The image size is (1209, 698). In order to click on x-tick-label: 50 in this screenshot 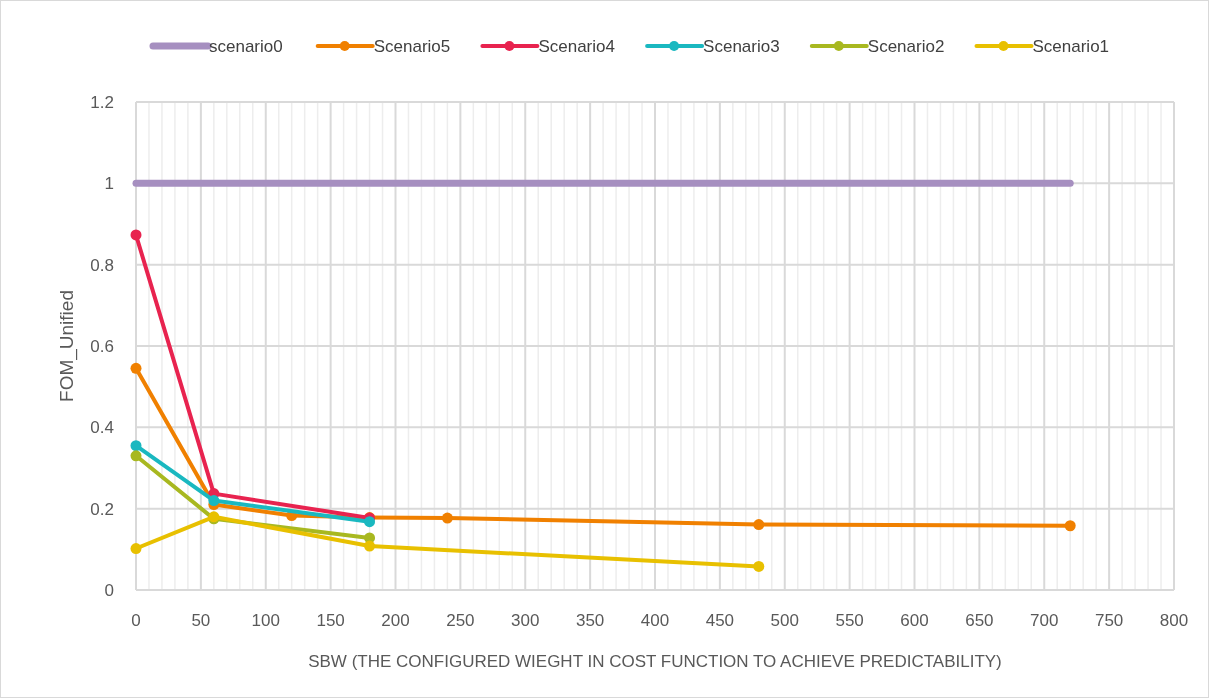, I will do `click(201, 620)`.